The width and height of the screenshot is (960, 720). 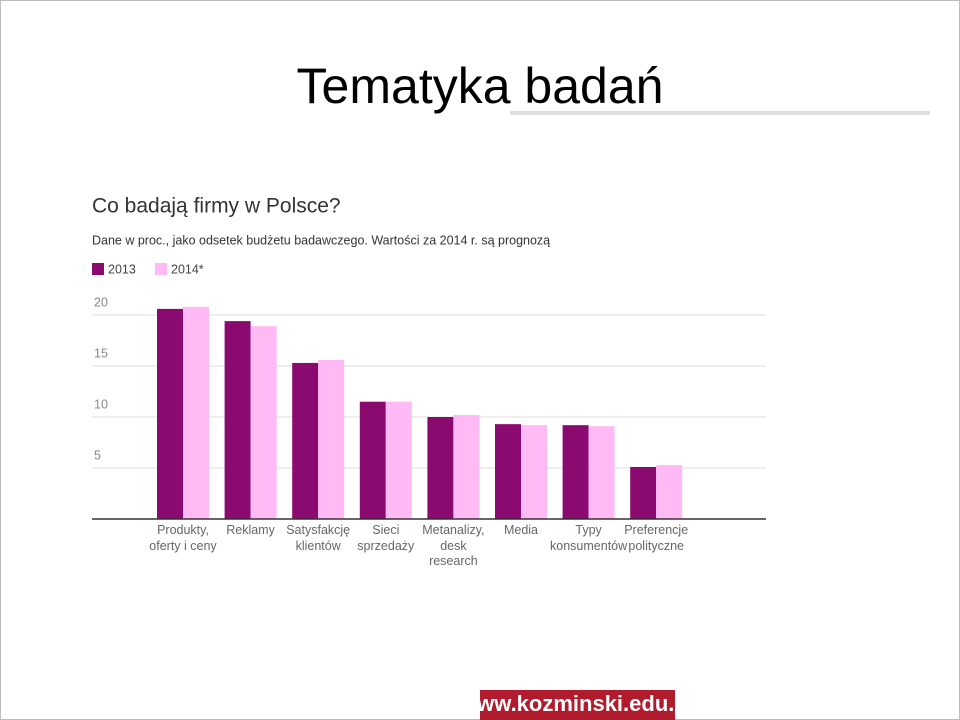 I want to click on x-tick-label: Typy konsumentów, so click(x=589, y=538).